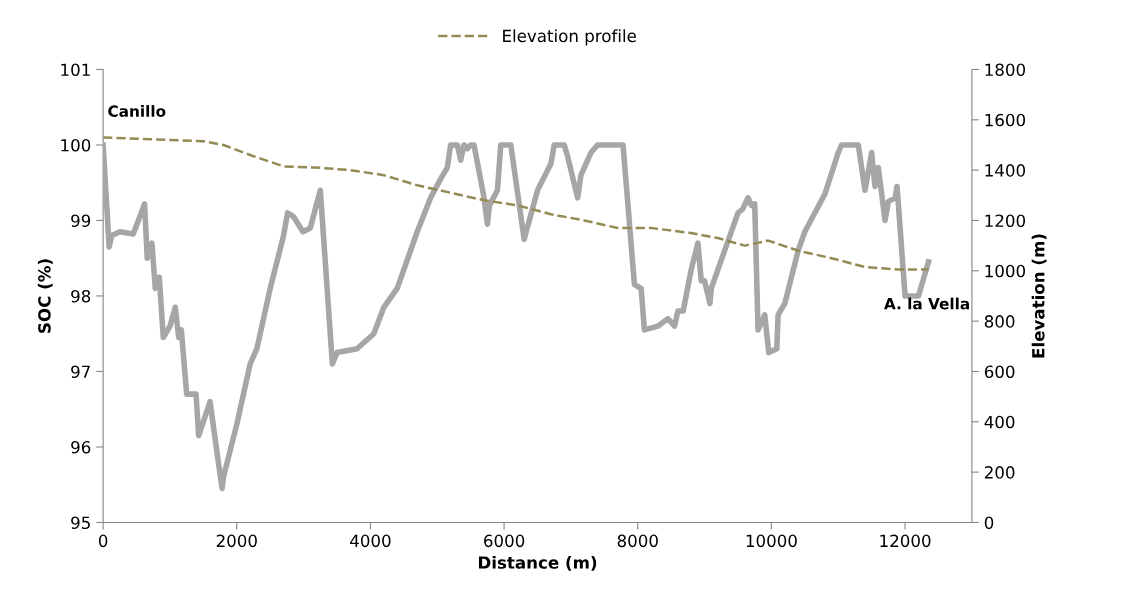  What do you see at coordinates (370, 541) in the screenshot?
I see `x-tick-label: 4000` at bounding box center [370, 541].